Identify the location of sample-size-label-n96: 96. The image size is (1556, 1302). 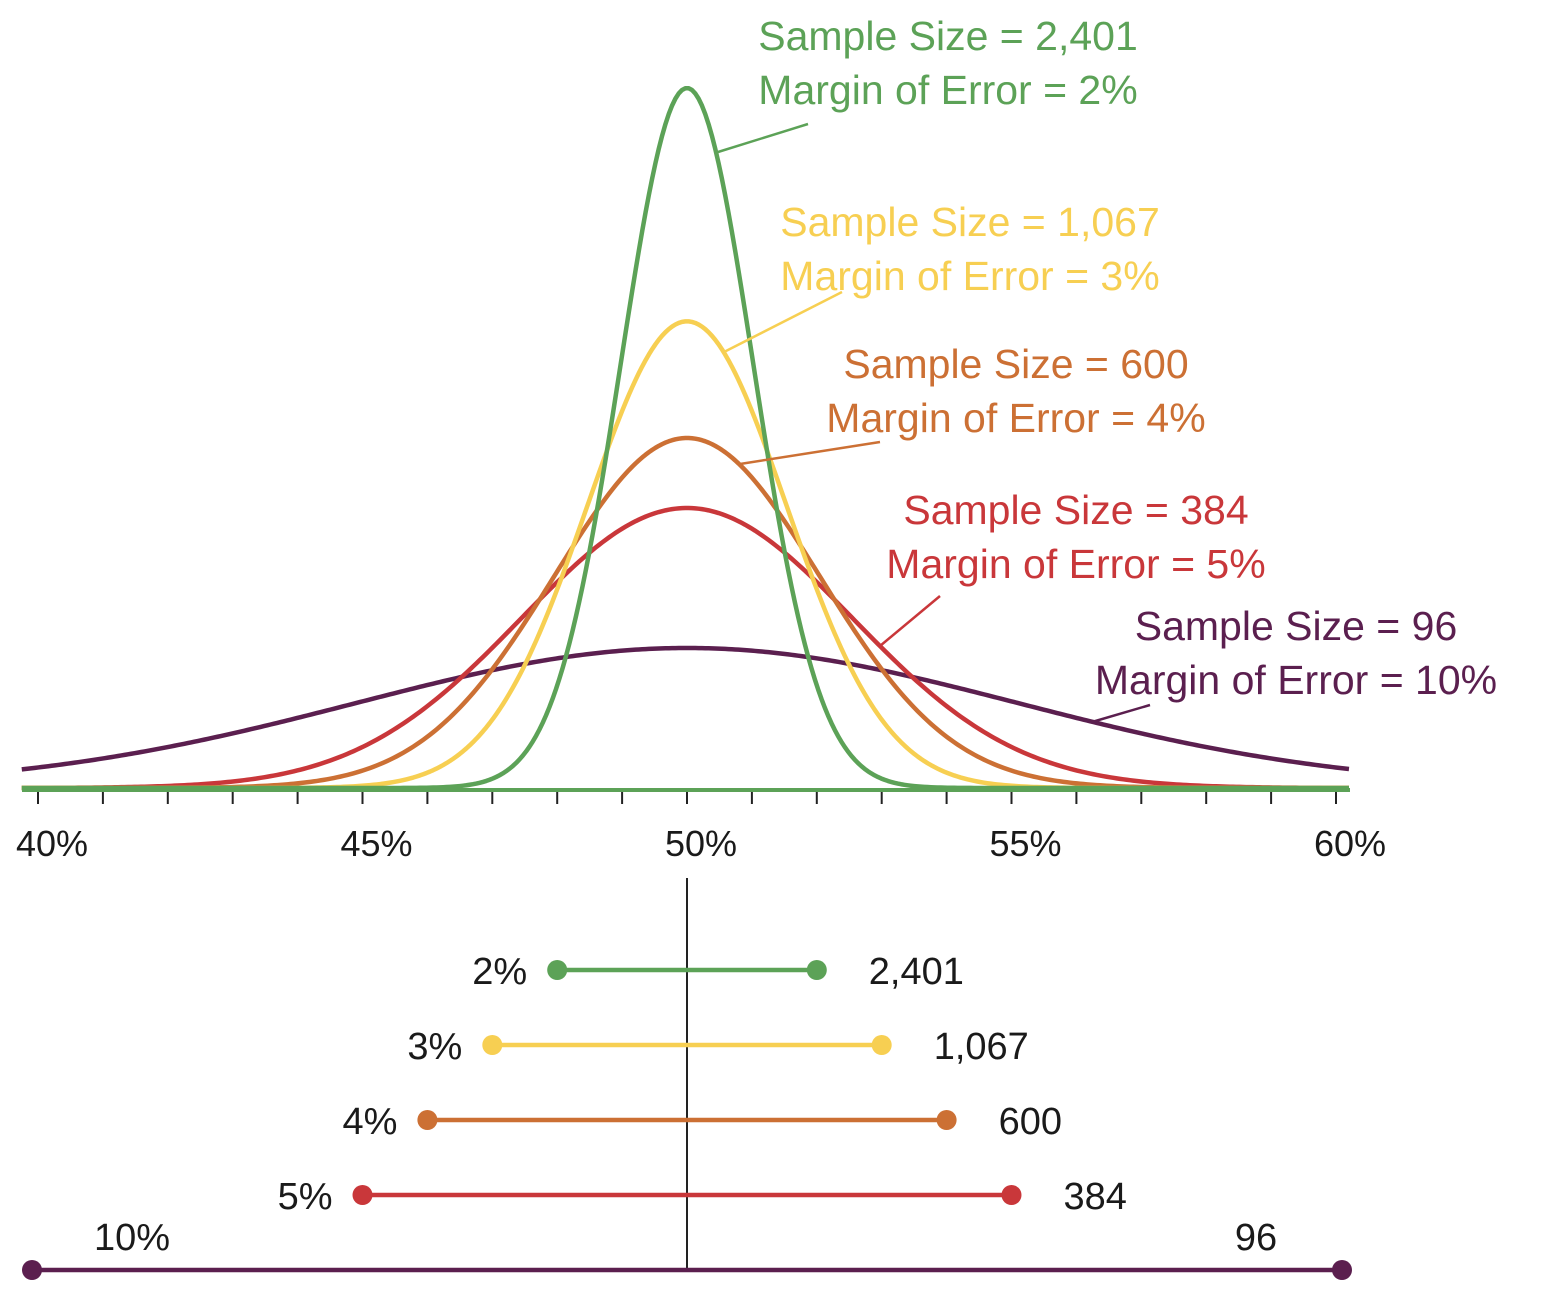
(1256, 1238).